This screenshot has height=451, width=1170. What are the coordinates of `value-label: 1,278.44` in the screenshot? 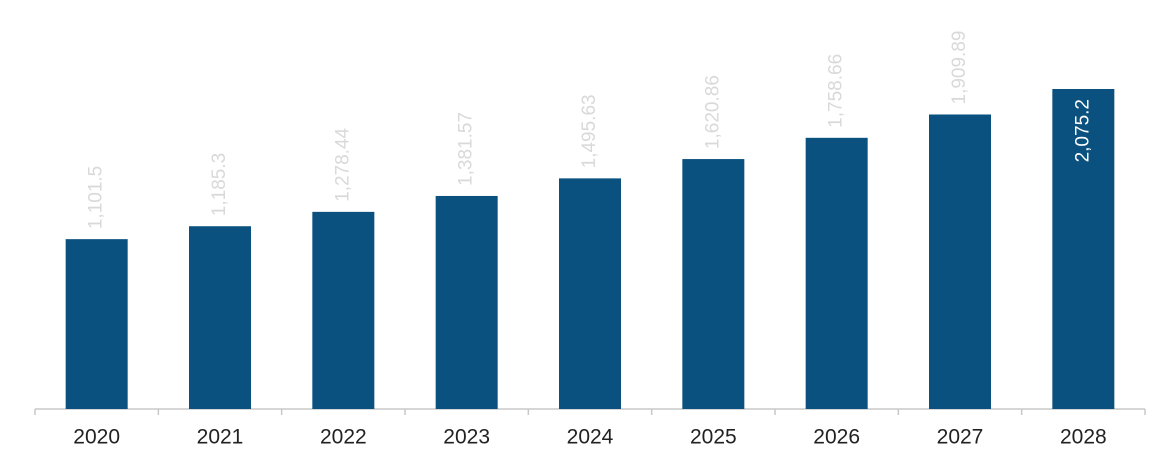 It's located at (342, 164).